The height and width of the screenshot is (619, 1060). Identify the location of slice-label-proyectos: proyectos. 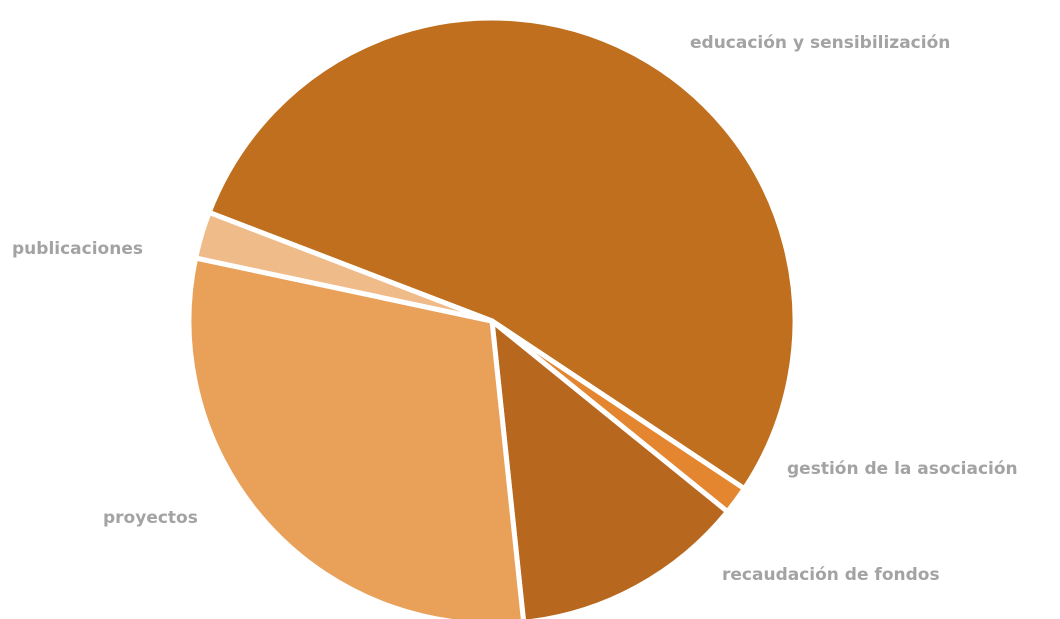
(150, 518).